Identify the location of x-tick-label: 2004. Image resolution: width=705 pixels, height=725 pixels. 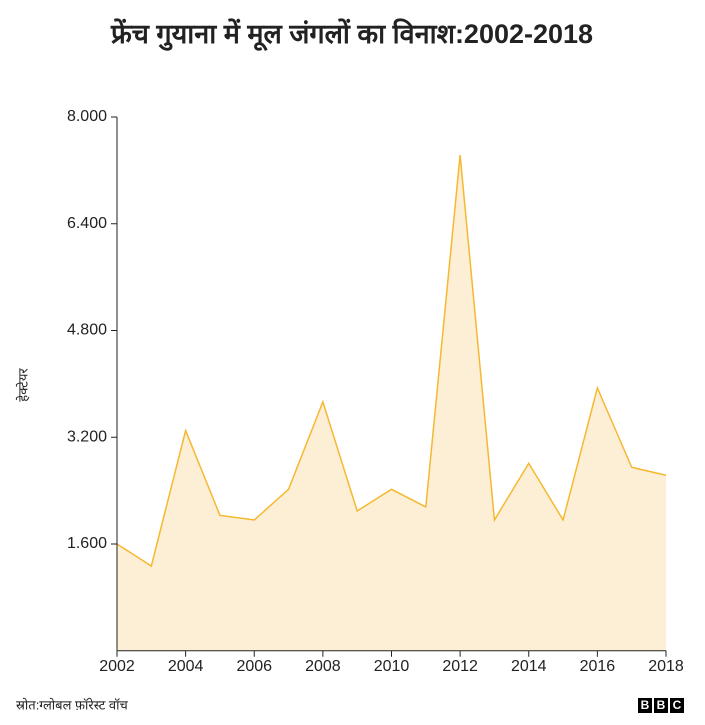
(186, 666).